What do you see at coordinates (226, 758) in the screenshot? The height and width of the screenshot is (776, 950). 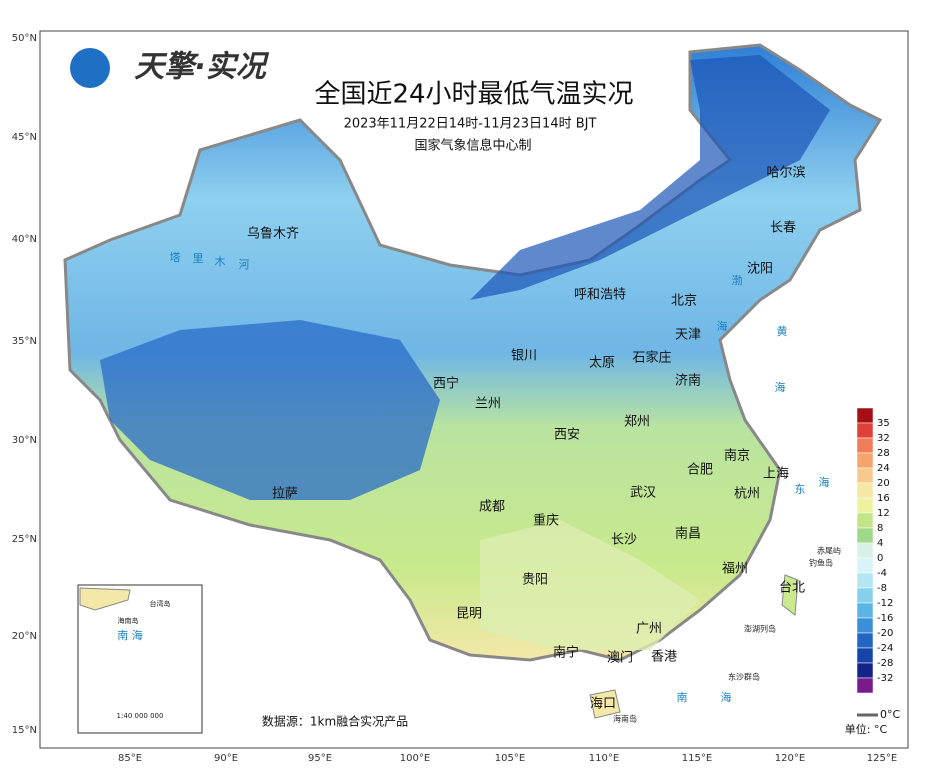 I see `lon-label: 90°E` at bounding box center [226, 758].